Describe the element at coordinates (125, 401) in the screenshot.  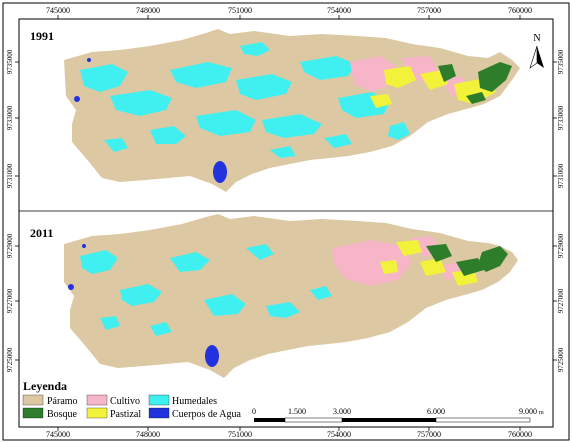
I see `legend-item-label: Cultivo` at that location.